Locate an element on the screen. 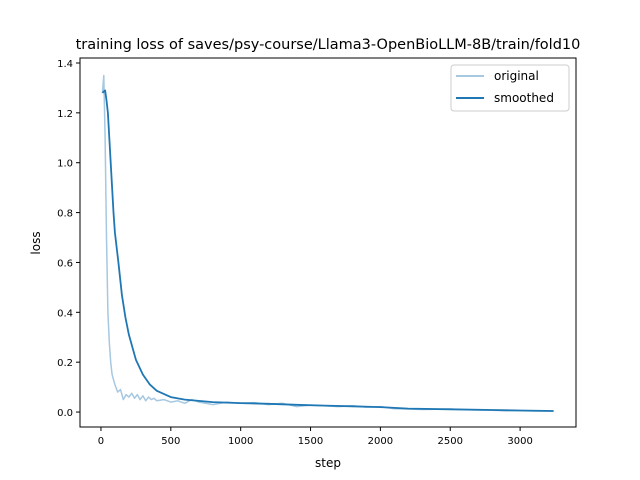  legend-label-original: original is located at coordinates (516, 76).